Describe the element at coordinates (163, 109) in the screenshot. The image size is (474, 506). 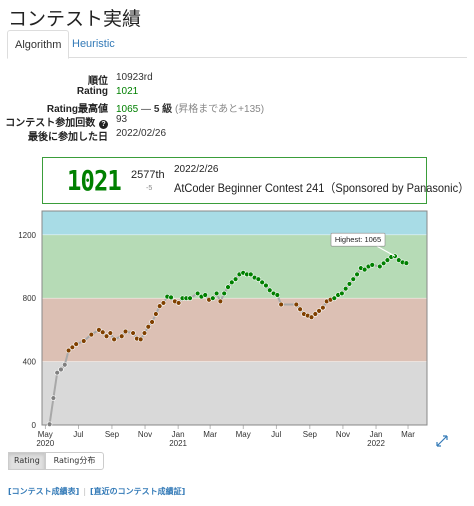
I see `highest-kyu: 5 級` at that location.